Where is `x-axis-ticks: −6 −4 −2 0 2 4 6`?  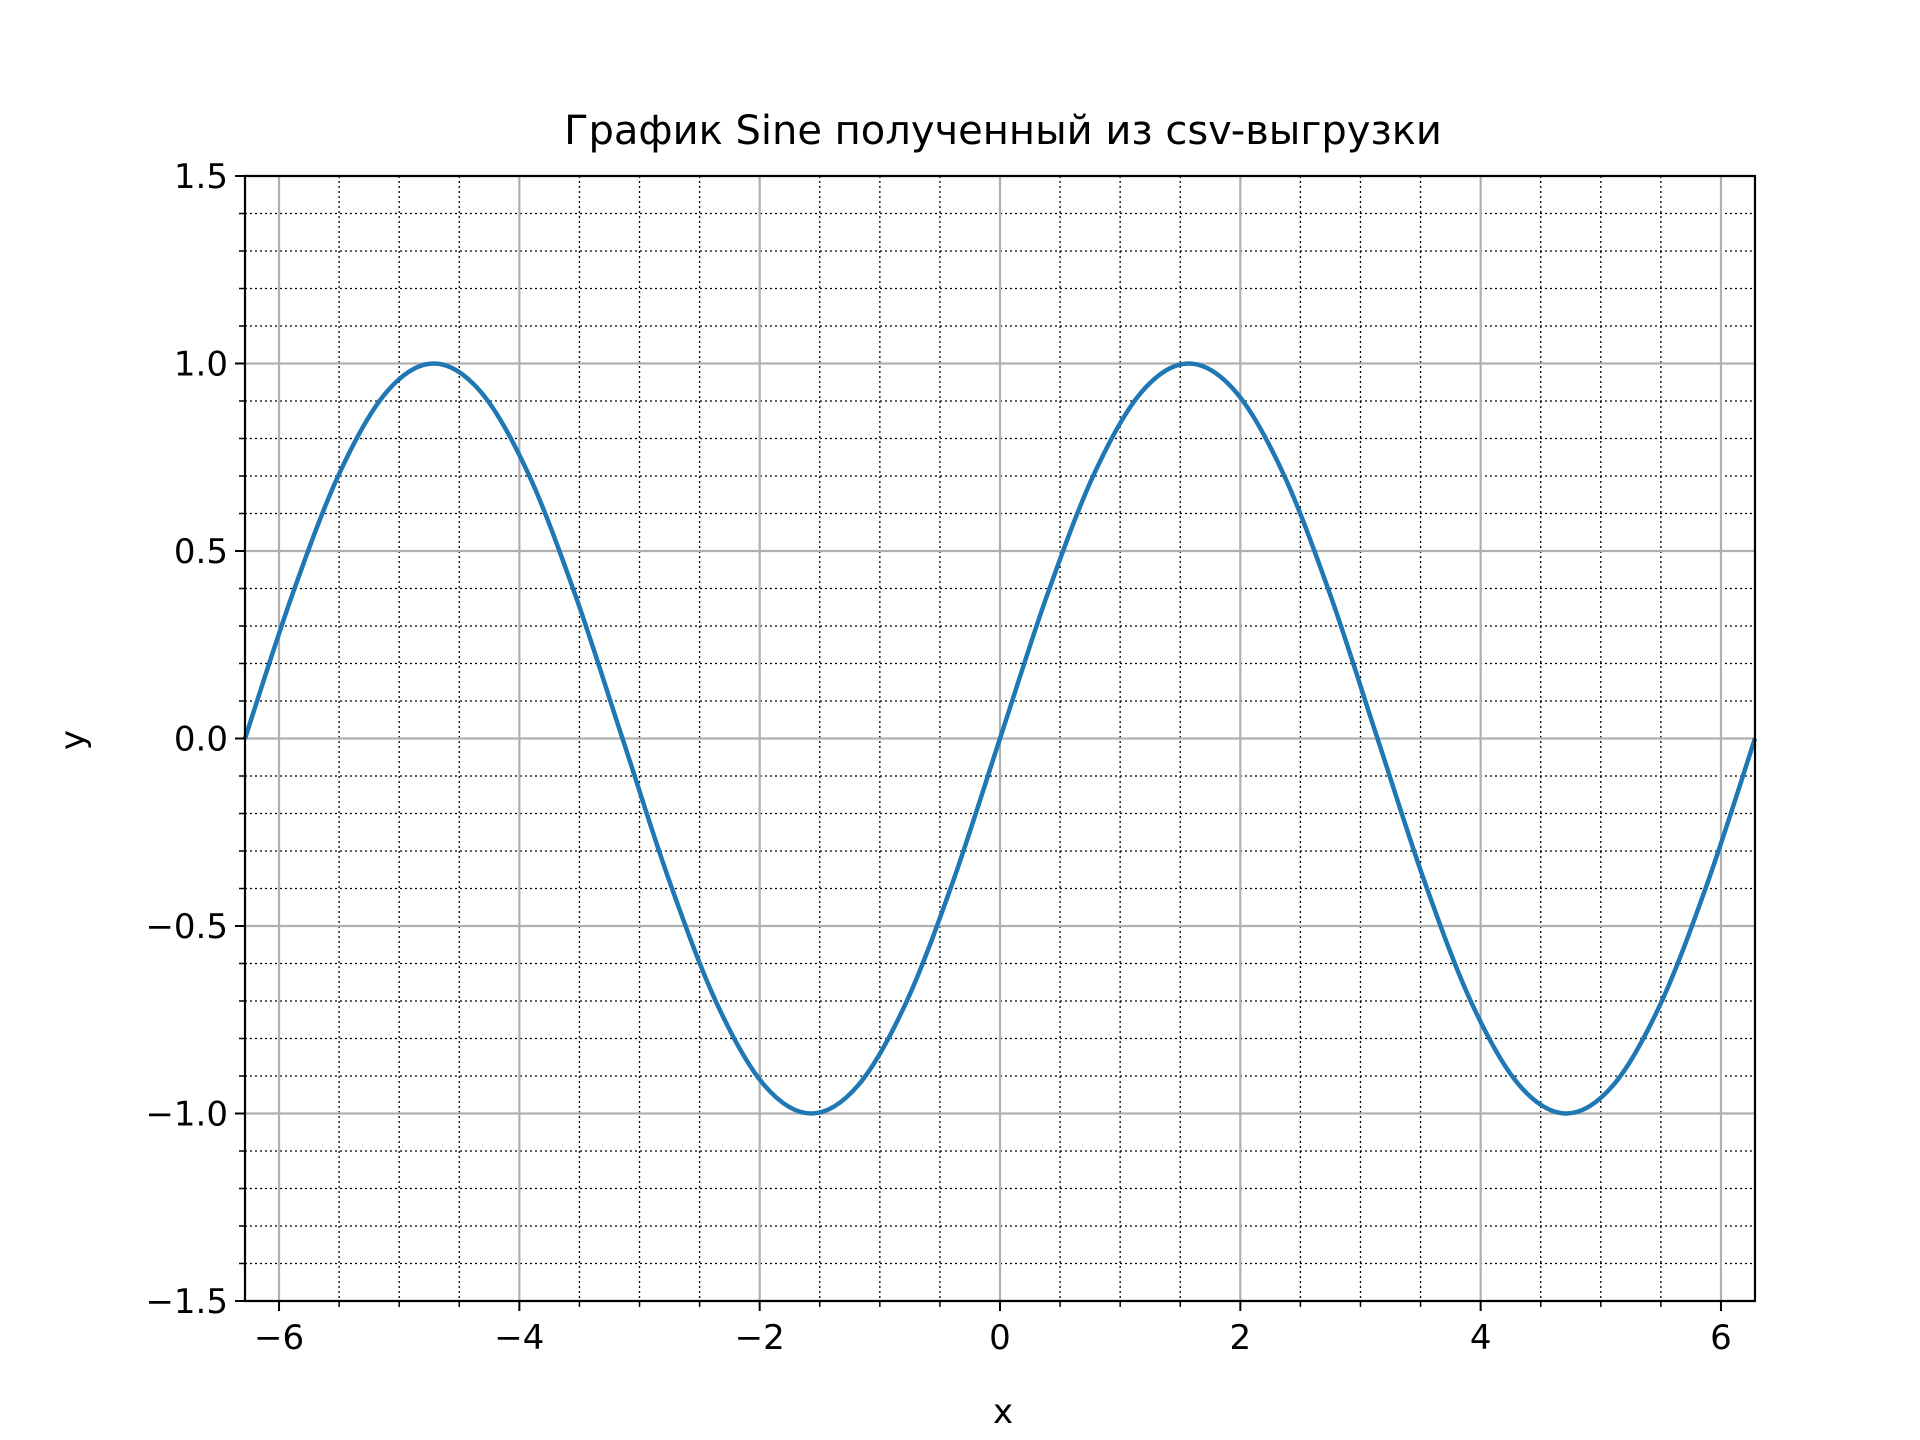
x-axis-ticks: −6 −4 −2 0 2 4 6 is located at coordinates (993, 1329).